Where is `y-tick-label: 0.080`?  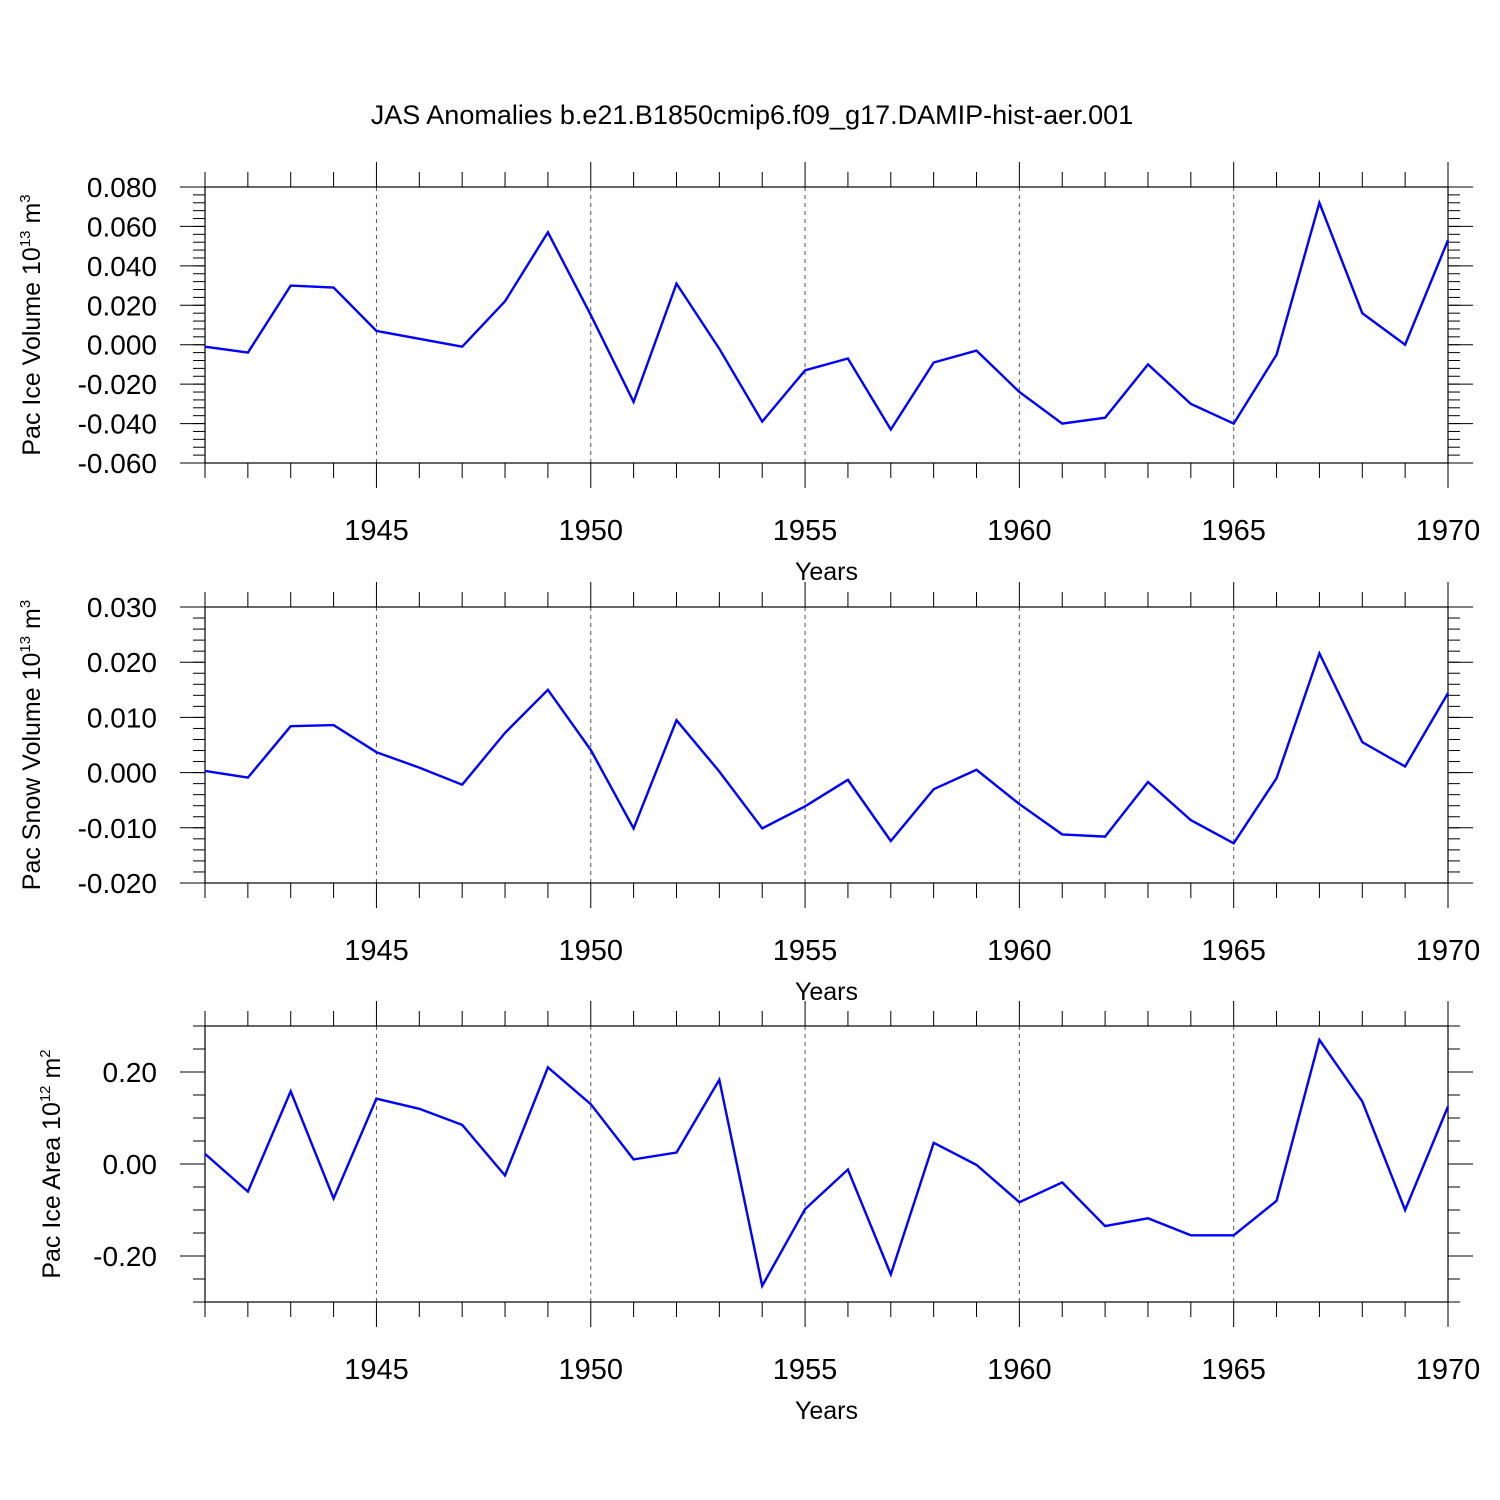 y-tick-label: 0.080 is located at coordinates (122, 187).